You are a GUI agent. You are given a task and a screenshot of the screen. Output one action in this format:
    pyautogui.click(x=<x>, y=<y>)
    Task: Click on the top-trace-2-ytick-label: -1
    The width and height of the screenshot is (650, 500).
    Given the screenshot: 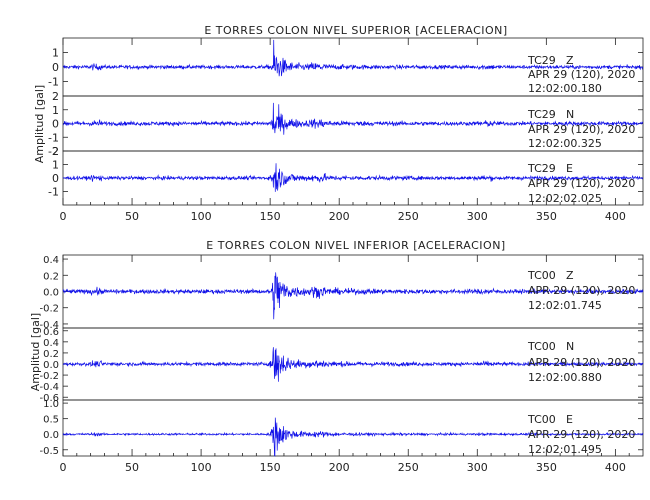 What is the action you would take?
    pyautogui.click(x=53, y=137)
    